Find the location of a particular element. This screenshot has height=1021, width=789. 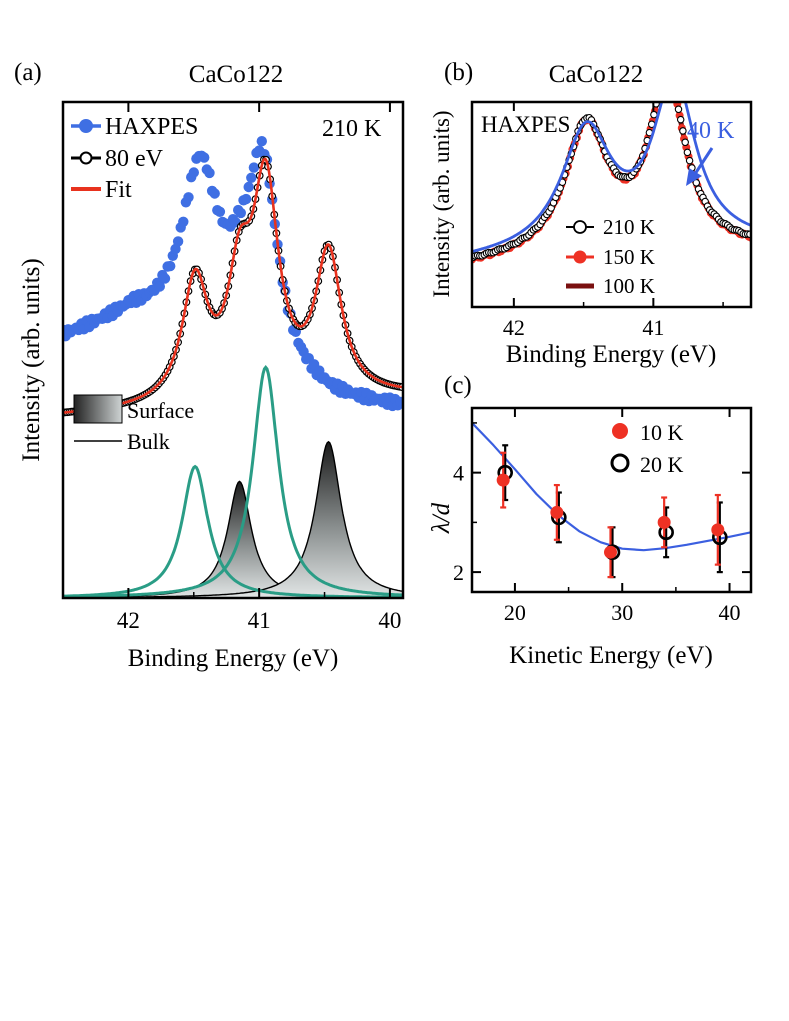

legend-210k-label: 210 K is located at coordinates (629, 227).